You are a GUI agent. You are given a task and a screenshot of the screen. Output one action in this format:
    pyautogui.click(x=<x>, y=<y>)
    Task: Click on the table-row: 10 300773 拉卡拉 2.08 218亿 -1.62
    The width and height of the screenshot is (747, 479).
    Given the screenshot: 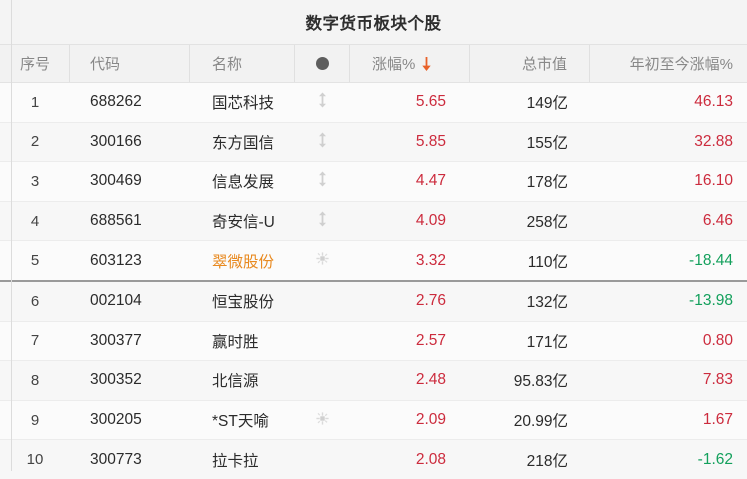 What is the action you would take?
    pyautogui.click(x=373, y=459)
    